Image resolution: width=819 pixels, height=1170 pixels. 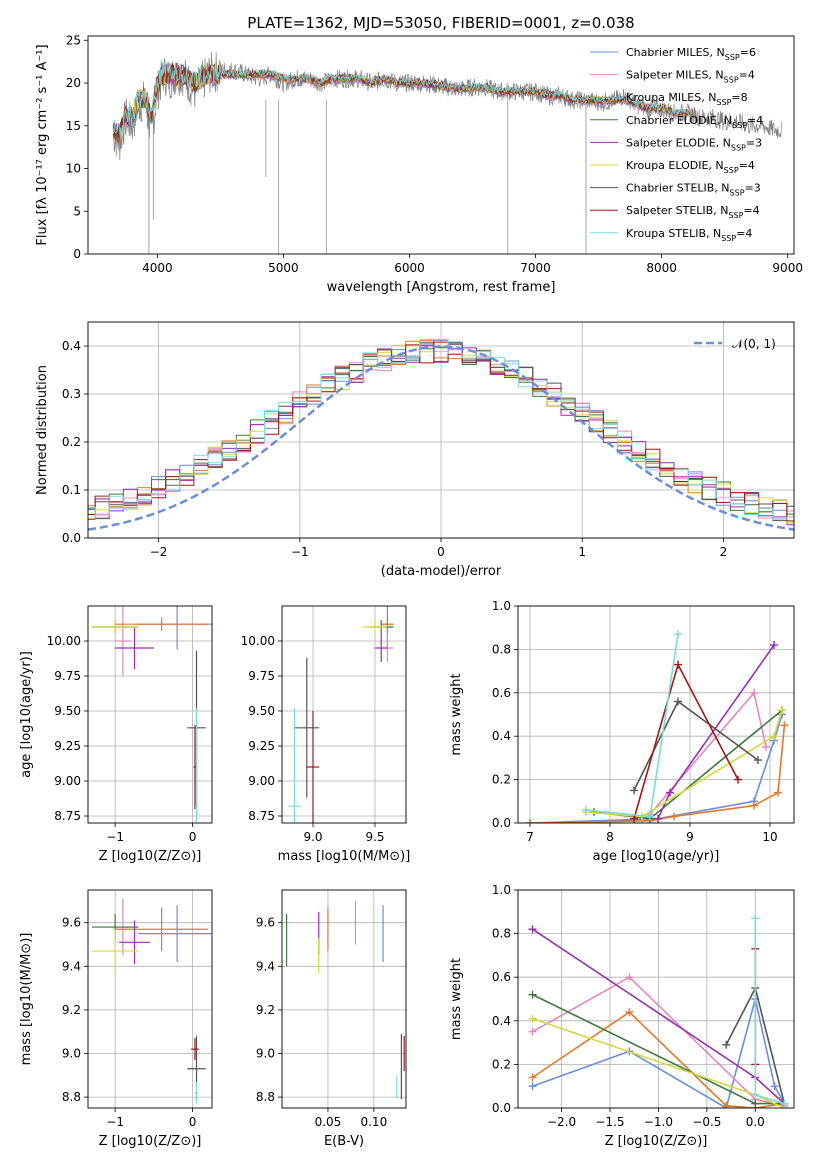 I want to click on y-tick-label: 10, so click(x=73, y=169).